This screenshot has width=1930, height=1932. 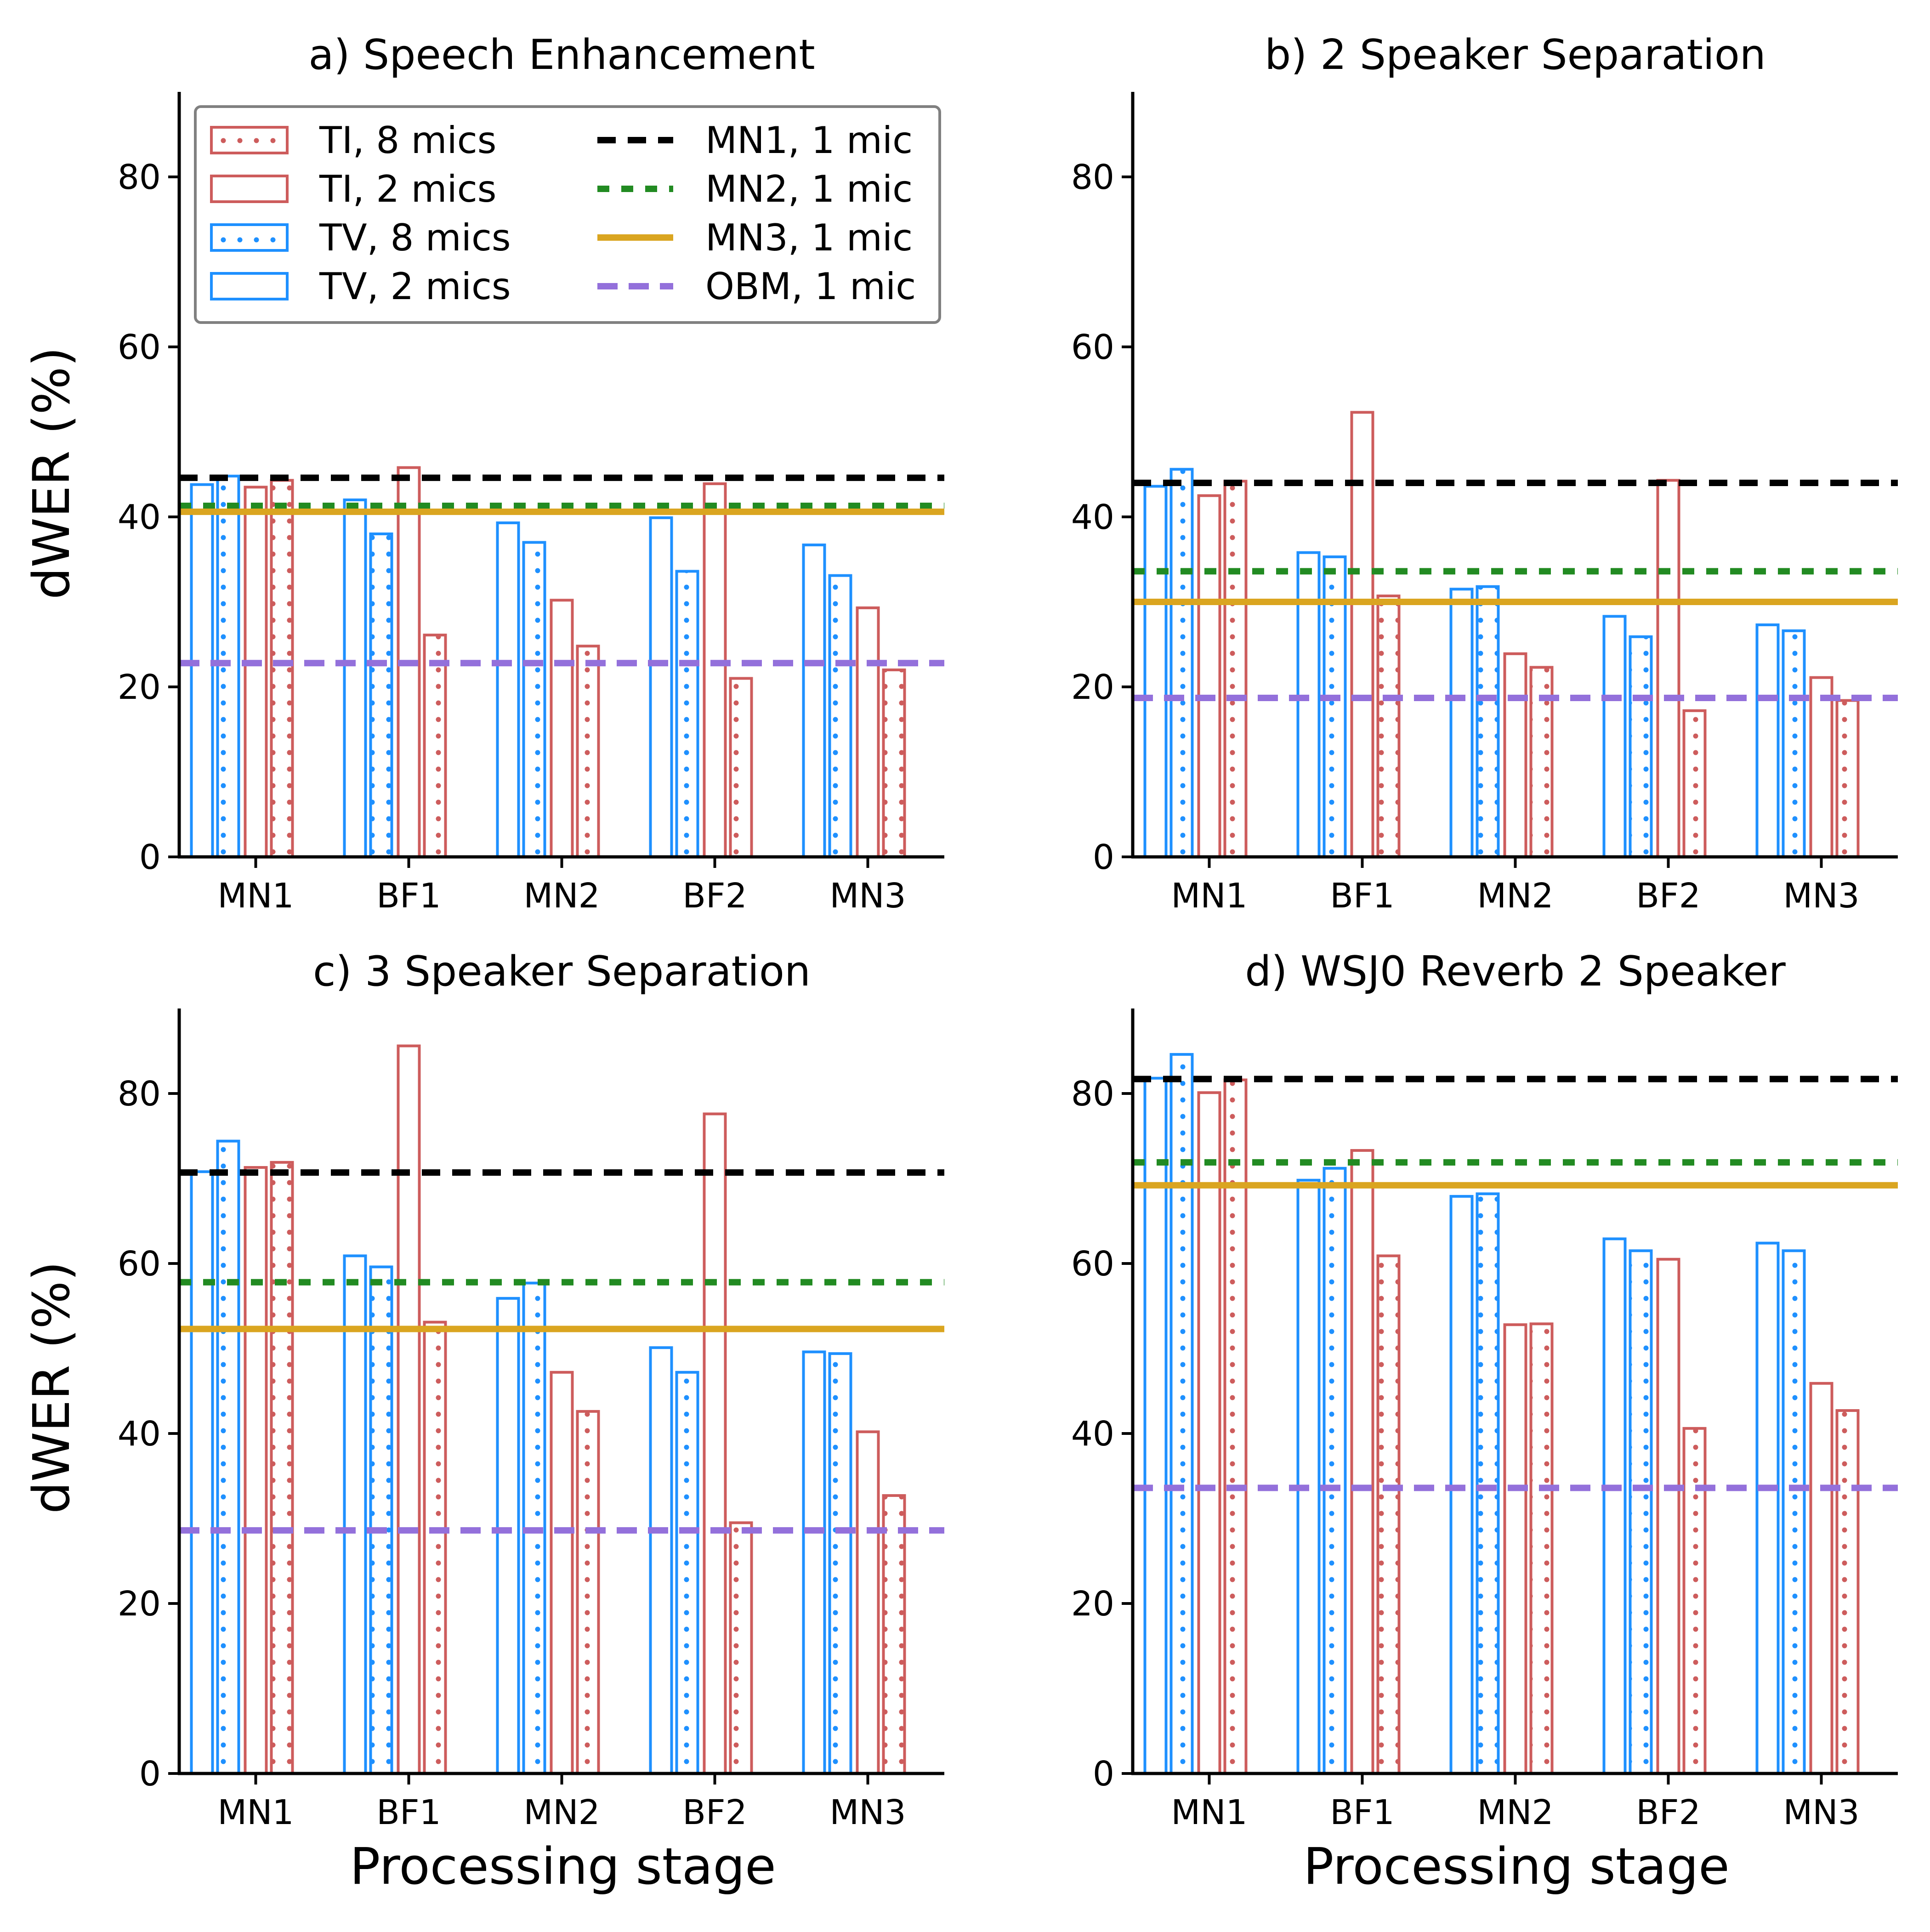 What do you see at coordinates (809, 140) in the screenshot?
I see `legend-label: MN1, 1 mic` at bounding box center [809, 140].